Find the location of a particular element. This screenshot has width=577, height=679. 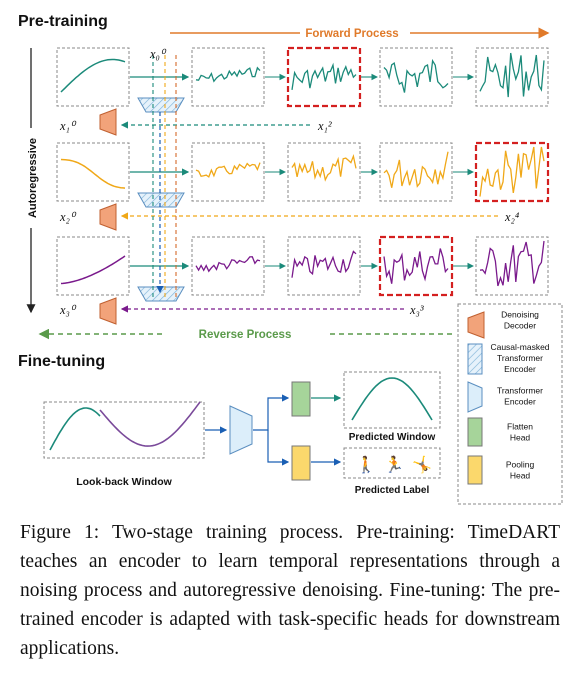

noisy-series-r1-c4 is located at coordinates (512, 75).